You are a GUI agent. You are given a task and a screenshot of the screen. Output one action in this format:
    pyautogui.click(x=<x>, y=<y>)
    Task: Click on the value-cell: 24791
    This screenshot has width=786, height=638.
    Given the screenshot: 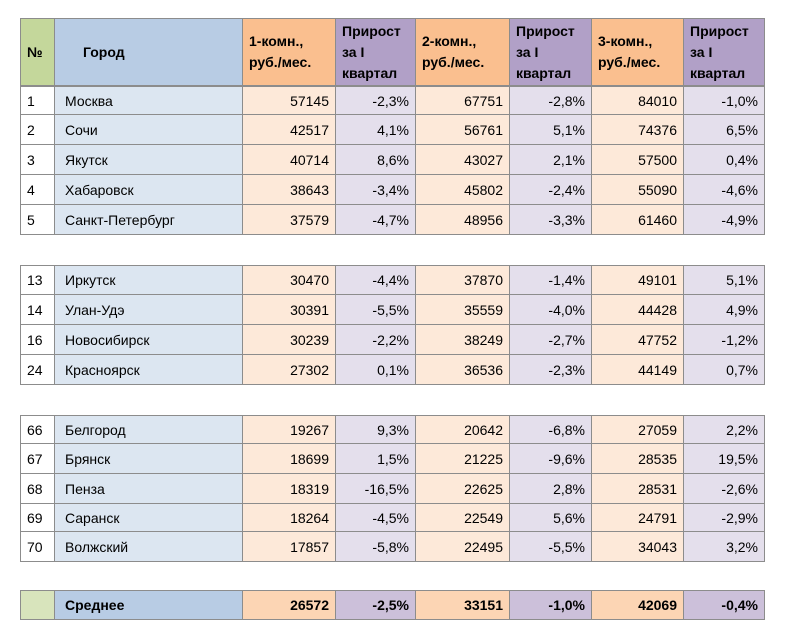 What is the action you would take?
    pyautogui.click(x=638, y=518)
    